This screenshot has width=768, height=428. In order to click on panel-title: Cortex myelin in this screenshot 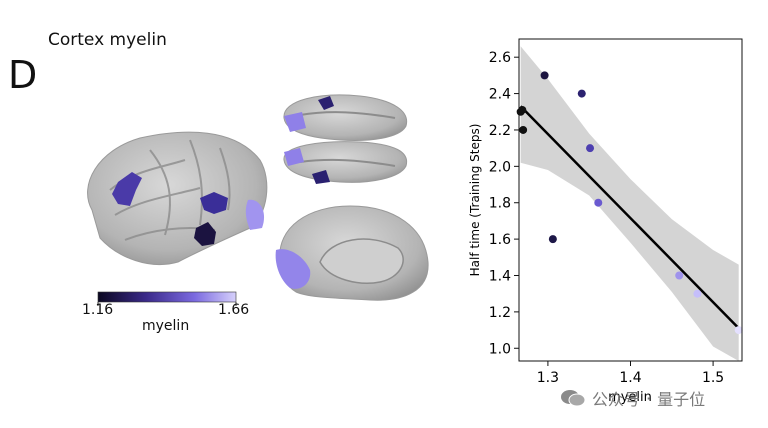, I will do `click(107, 40)`.